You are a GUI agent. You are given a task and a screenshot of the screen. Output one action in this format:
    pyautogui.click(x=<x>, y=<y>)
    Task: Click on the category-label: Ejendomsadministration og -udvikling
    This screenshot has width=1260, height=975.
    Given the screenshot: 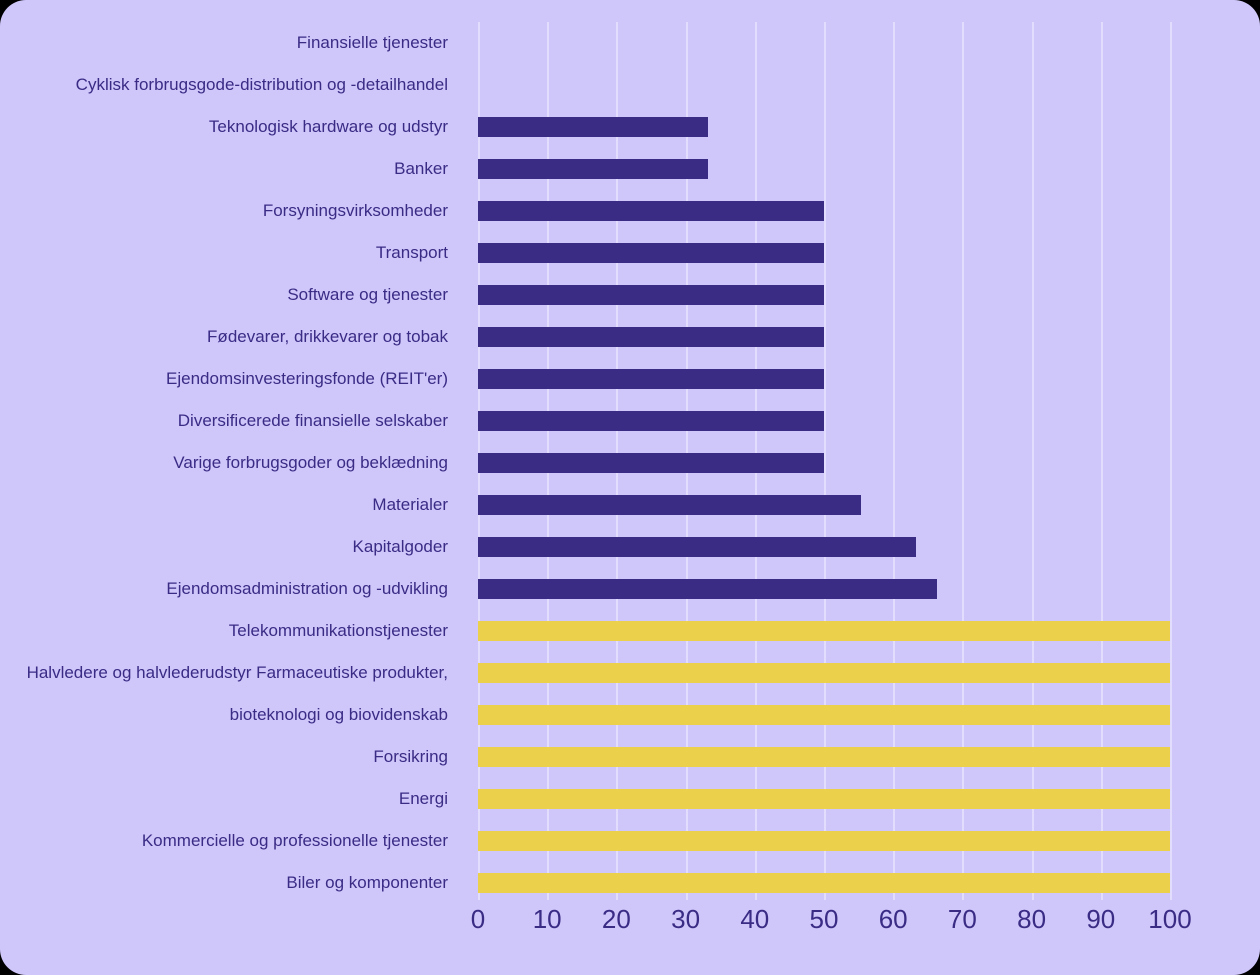 What is the action you would take?
    pyautogui.click(x=307, y=588)
    